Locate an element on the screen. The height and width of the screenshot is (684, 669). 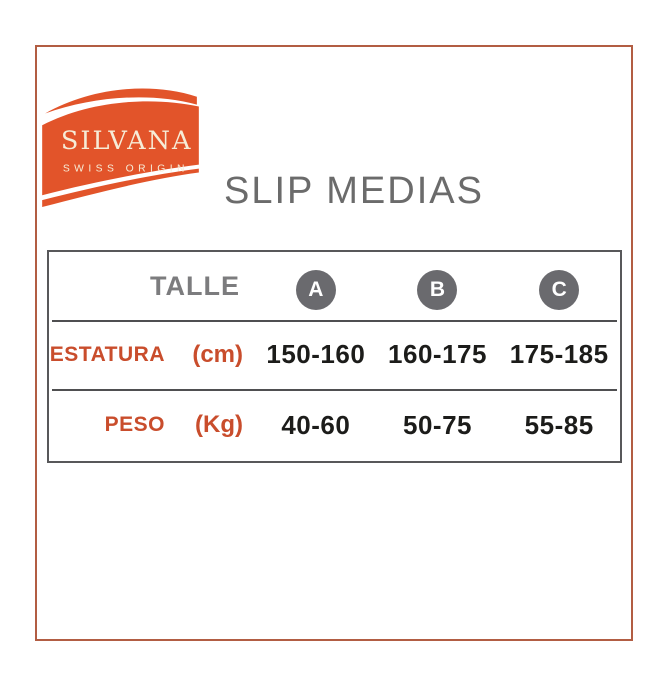
size-column-a: A is located at coordinates (316, 286).